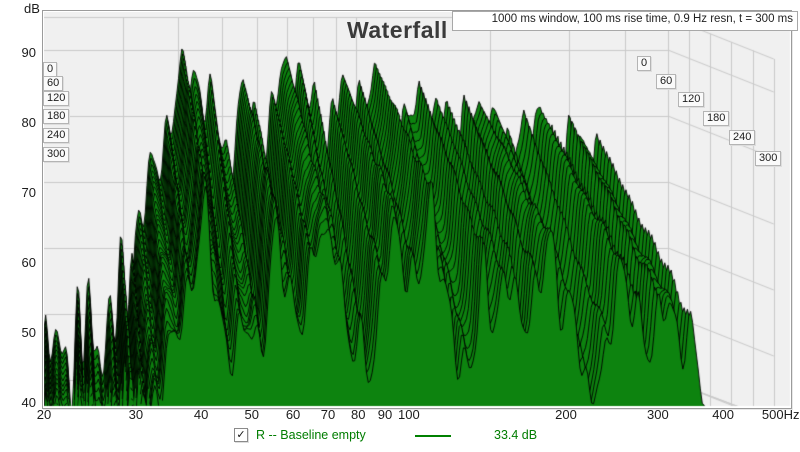 This screenshot has width=800, height=452. I want to click on db-tick-70: 70, so click(28, 192).